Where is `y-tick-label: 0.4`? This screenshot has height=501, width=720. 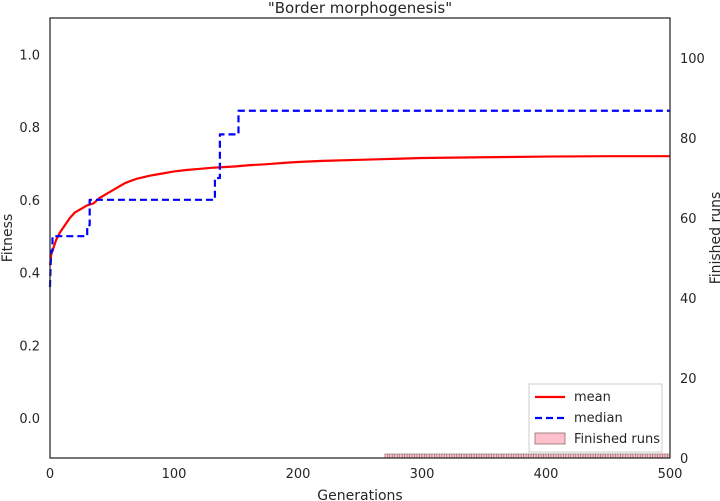
y-tick-label: 0.4 is located at coordinates (29, 274).